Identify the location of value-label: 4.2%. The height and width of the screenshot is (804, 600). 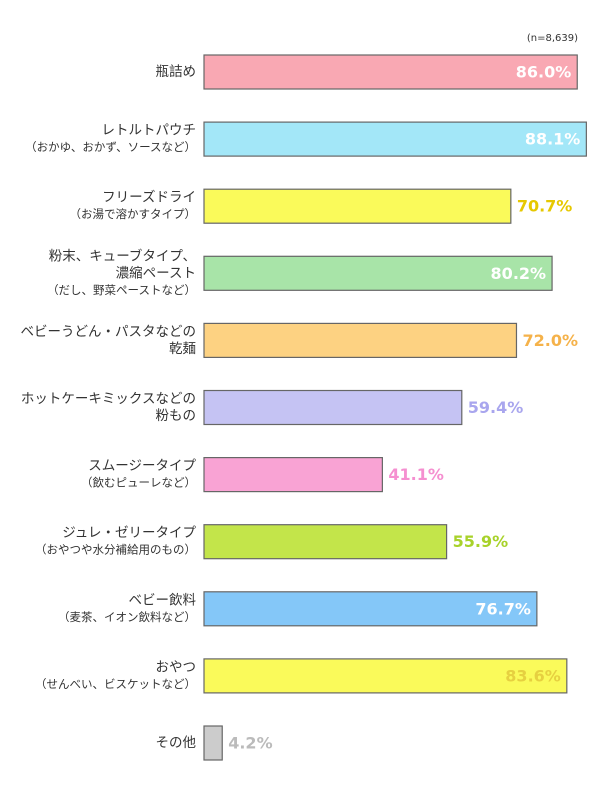
(250, 743).